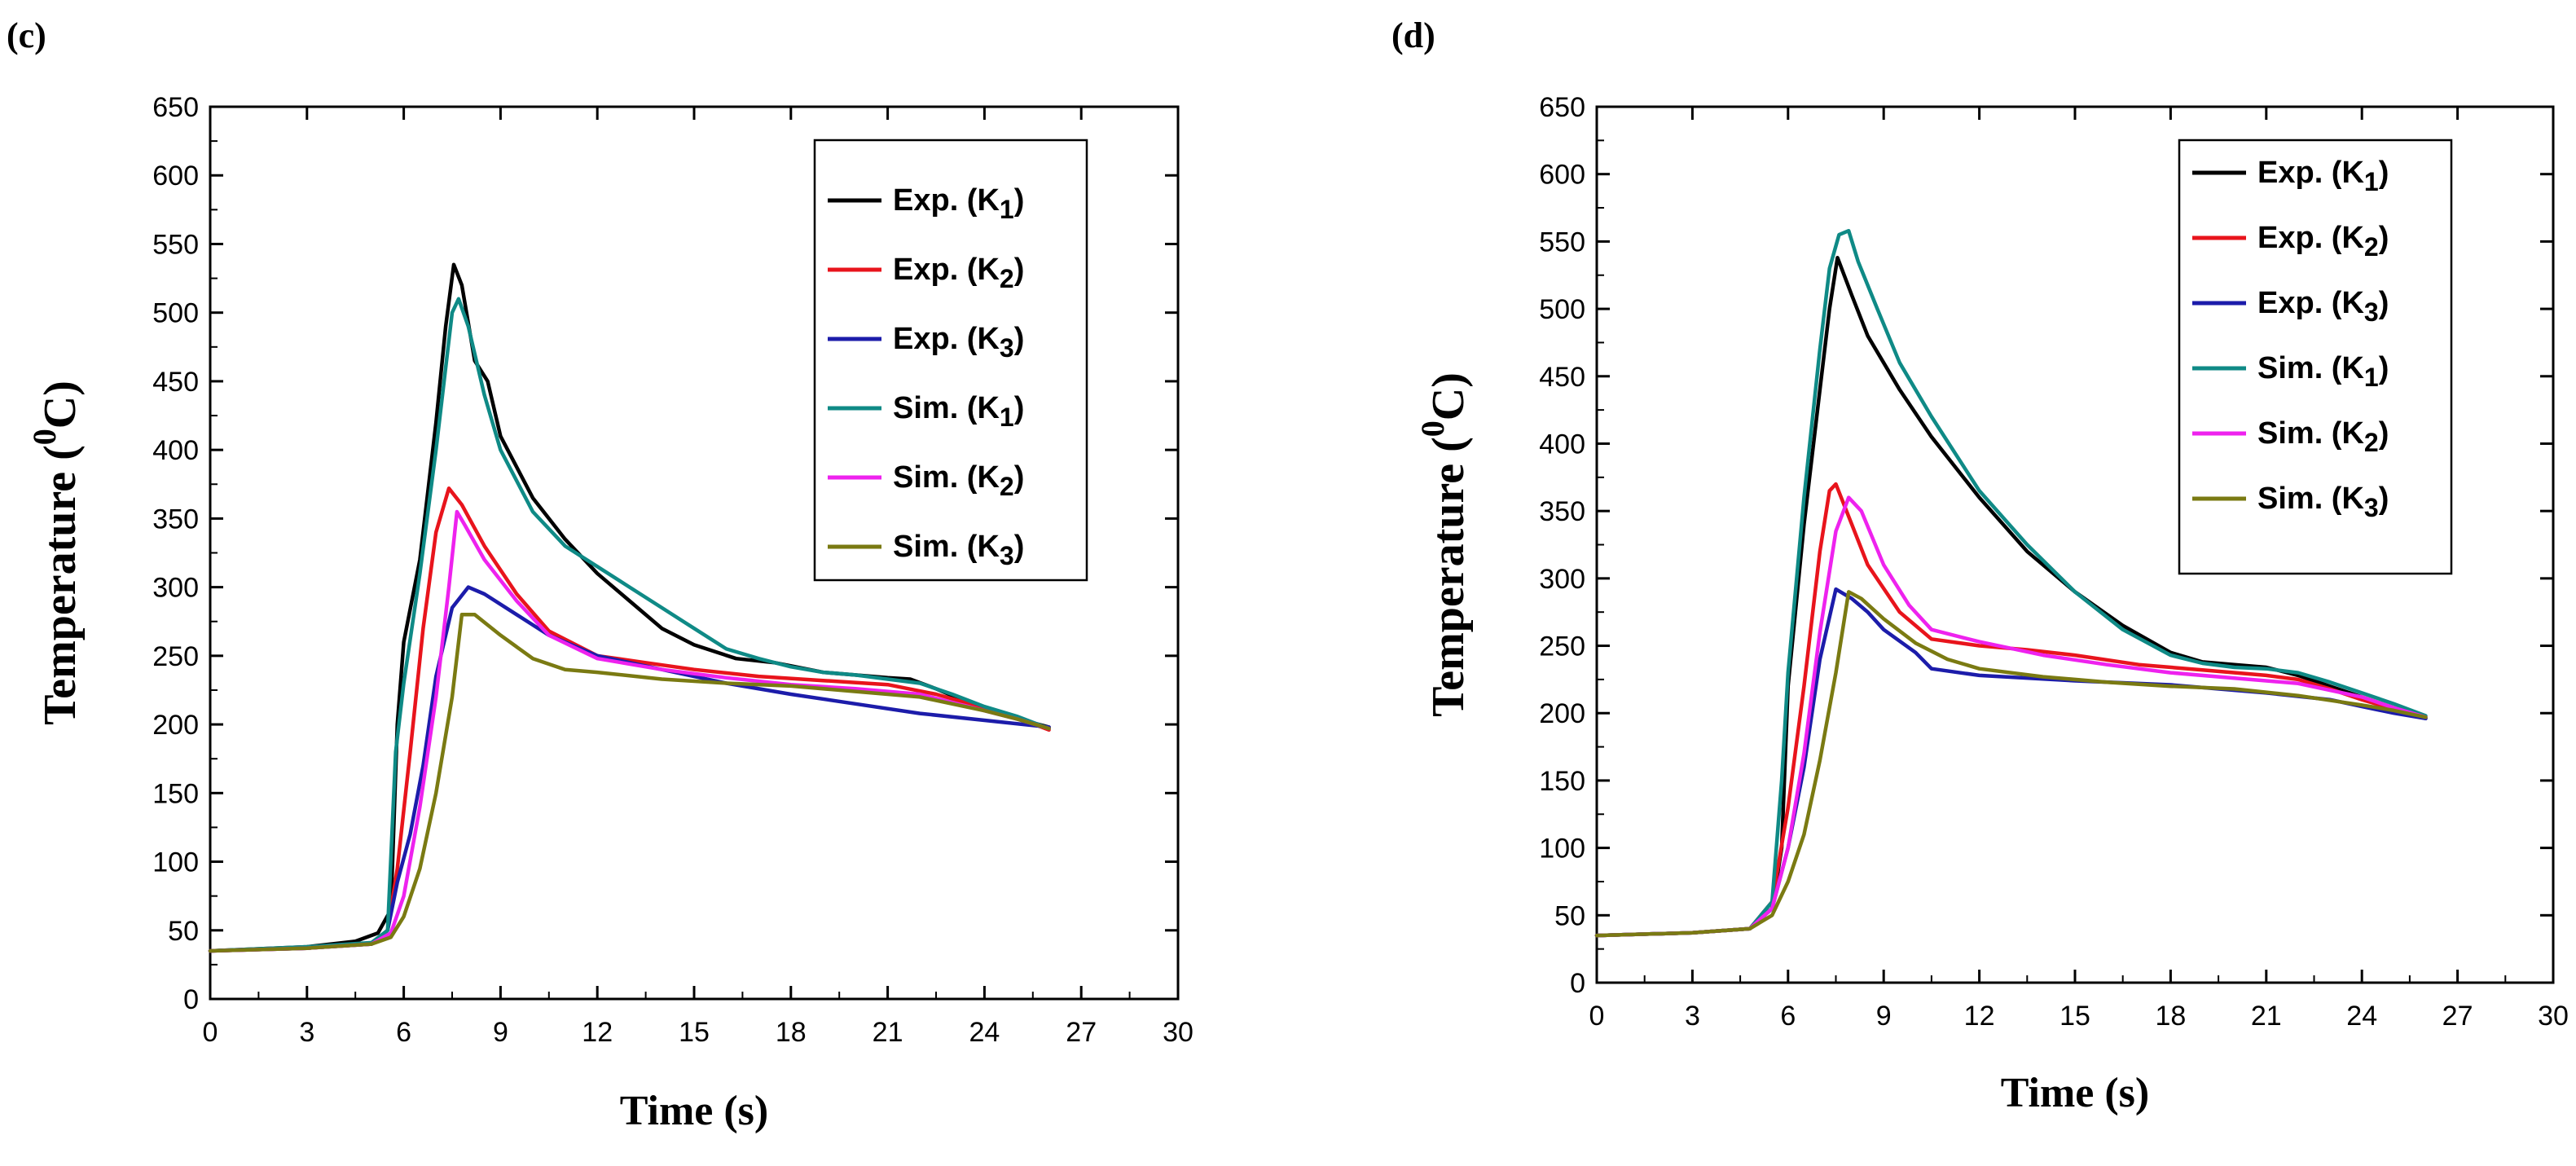  I want to click on panel-label: (d), so click(1413, 35).